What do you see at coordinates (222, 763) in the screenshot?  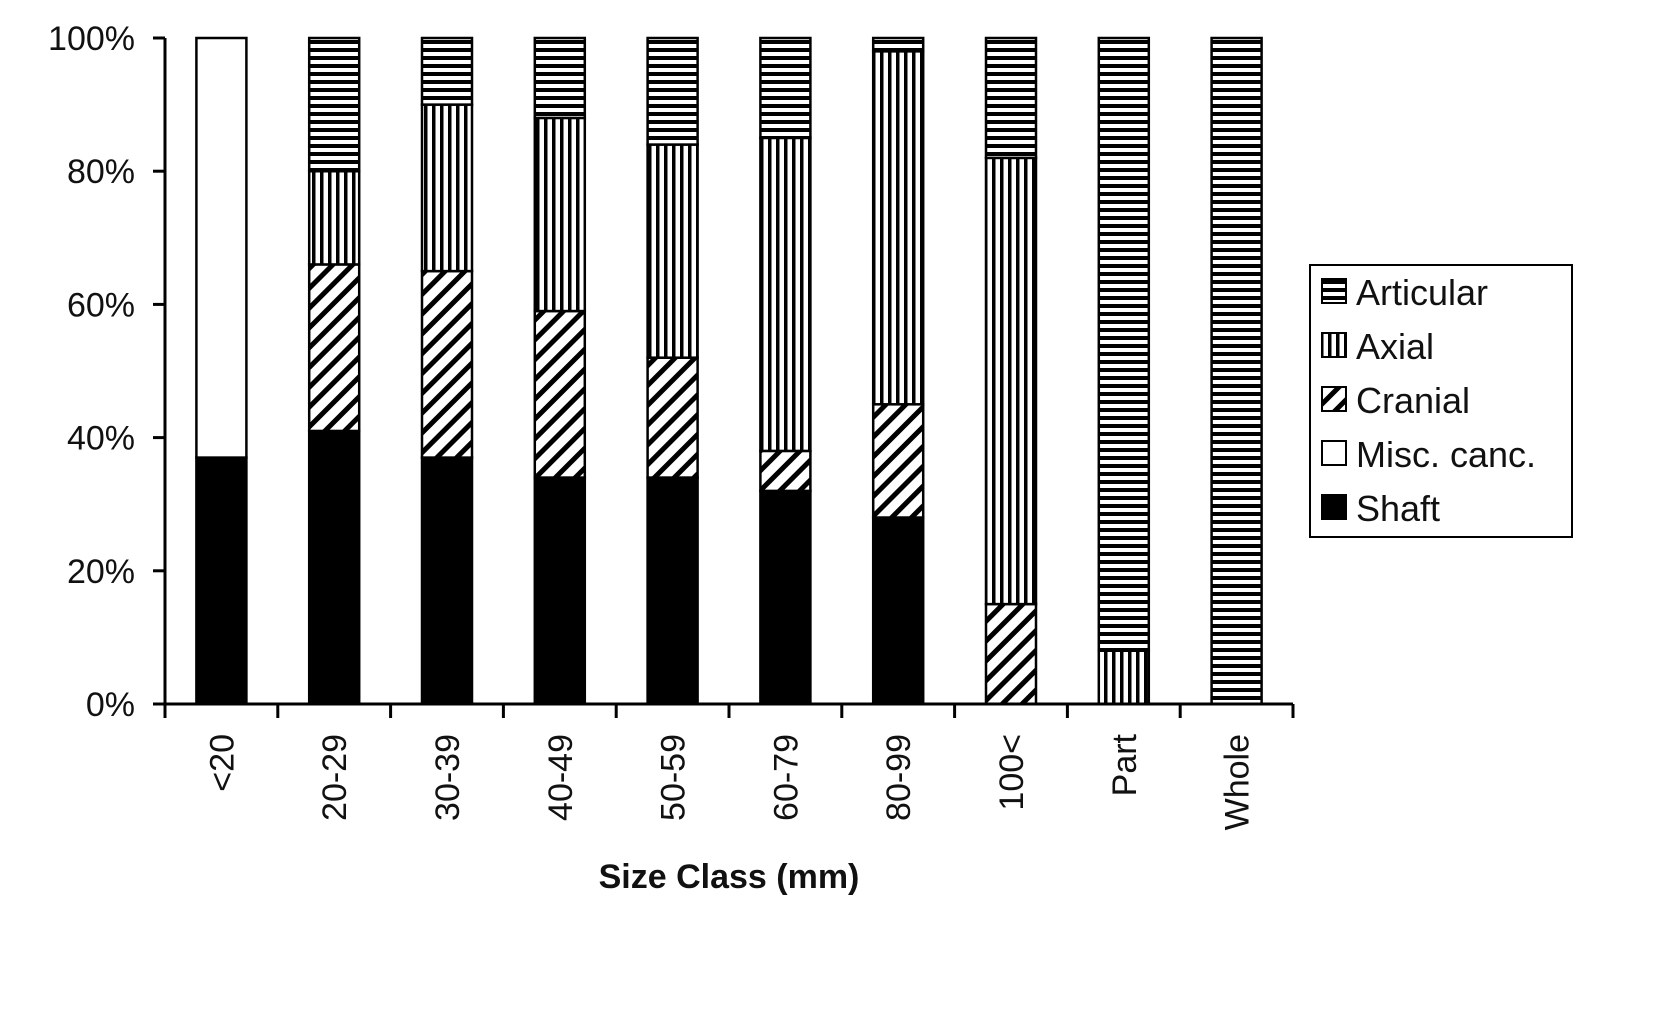 I see `x-tick-label-20: <20` at bounding box center [222, 763].